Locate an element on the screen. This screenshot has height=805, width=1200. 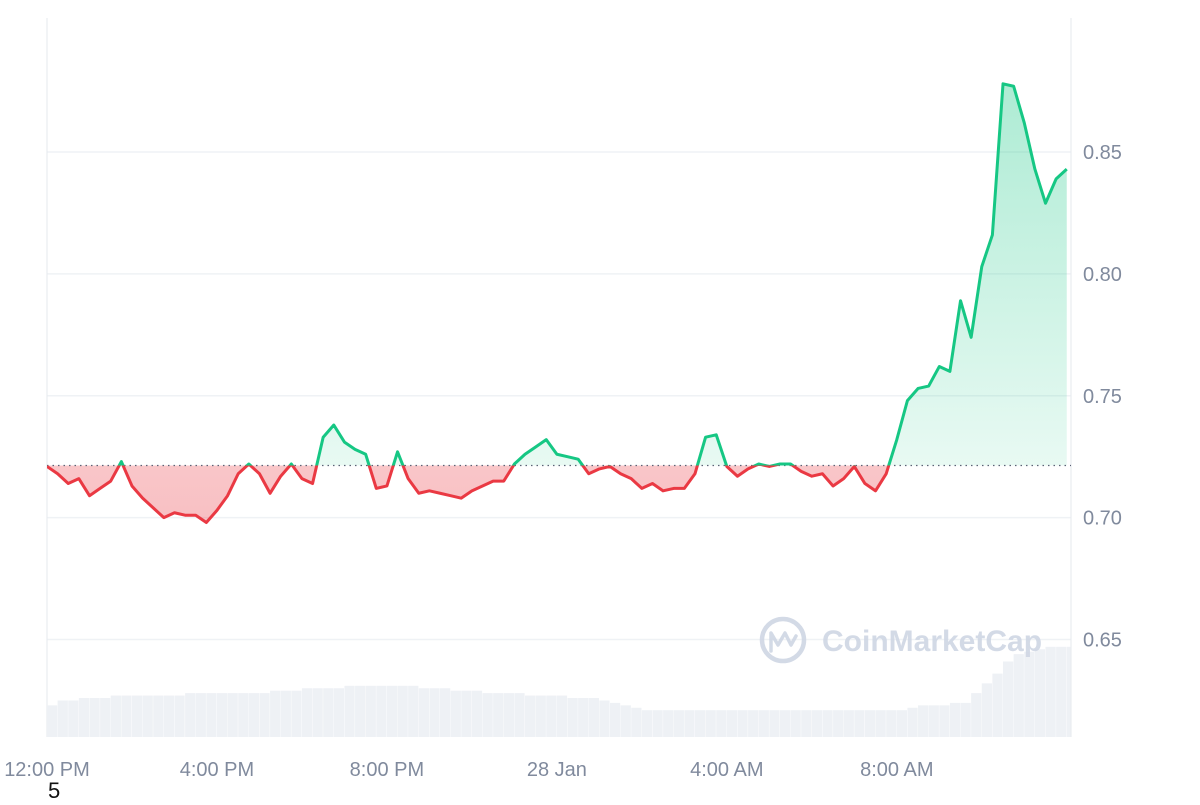
area-below-baseline is located at coordinates (557, 494).